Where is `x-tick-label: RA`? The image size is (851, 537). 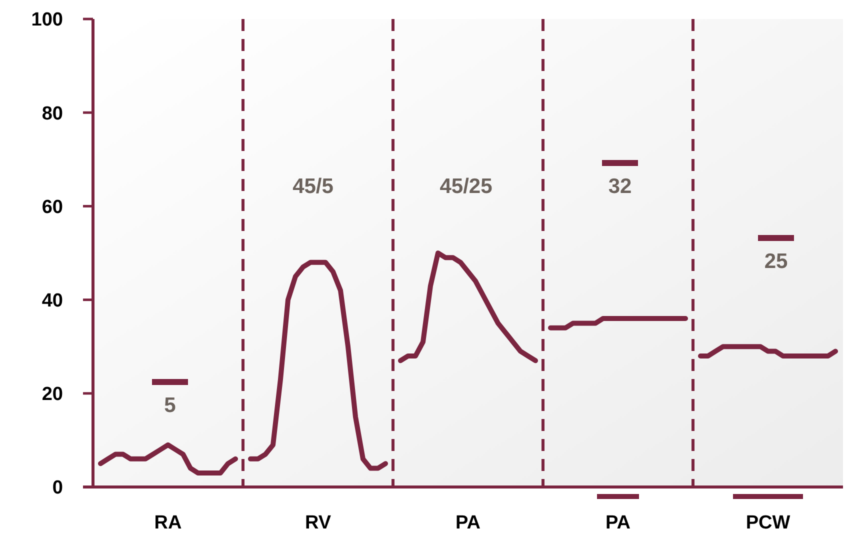
x-tick-label: RA is located at coordinates (168, 523).